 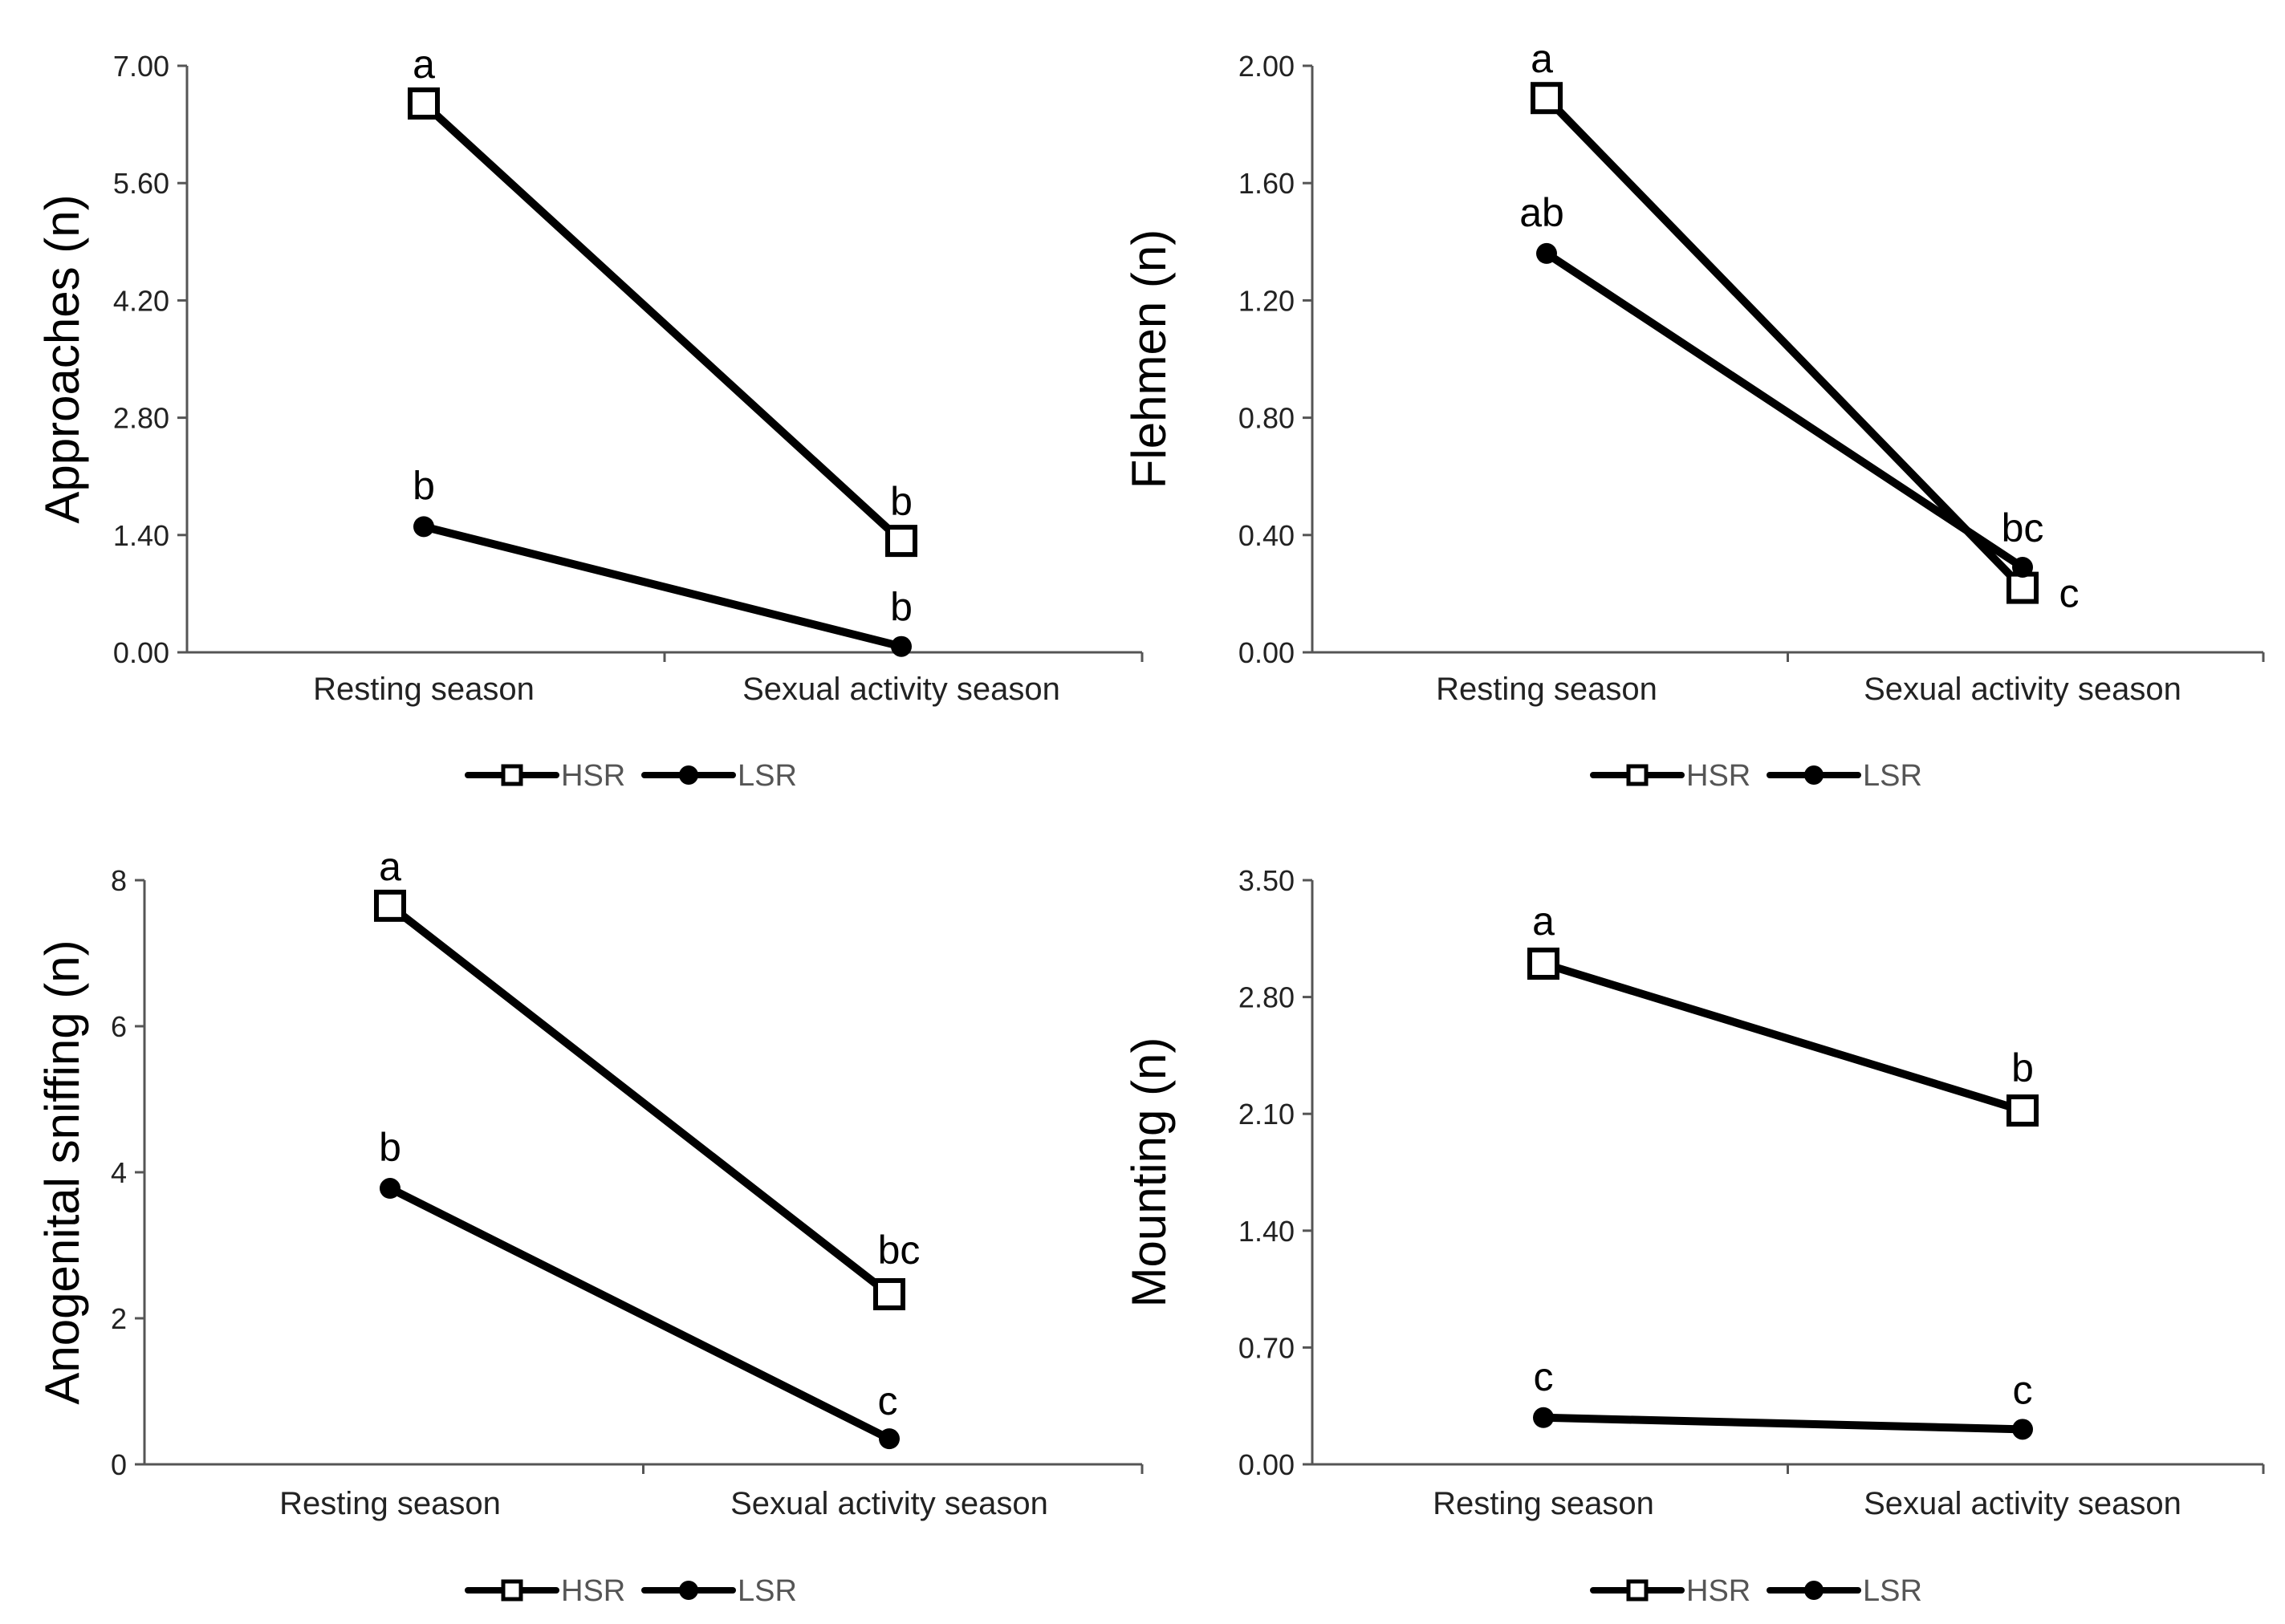 What do you see at coordinates (141, 66) in the screenshot?
I see `y-tick-label: 7.00` at bounding box center [141, 66].